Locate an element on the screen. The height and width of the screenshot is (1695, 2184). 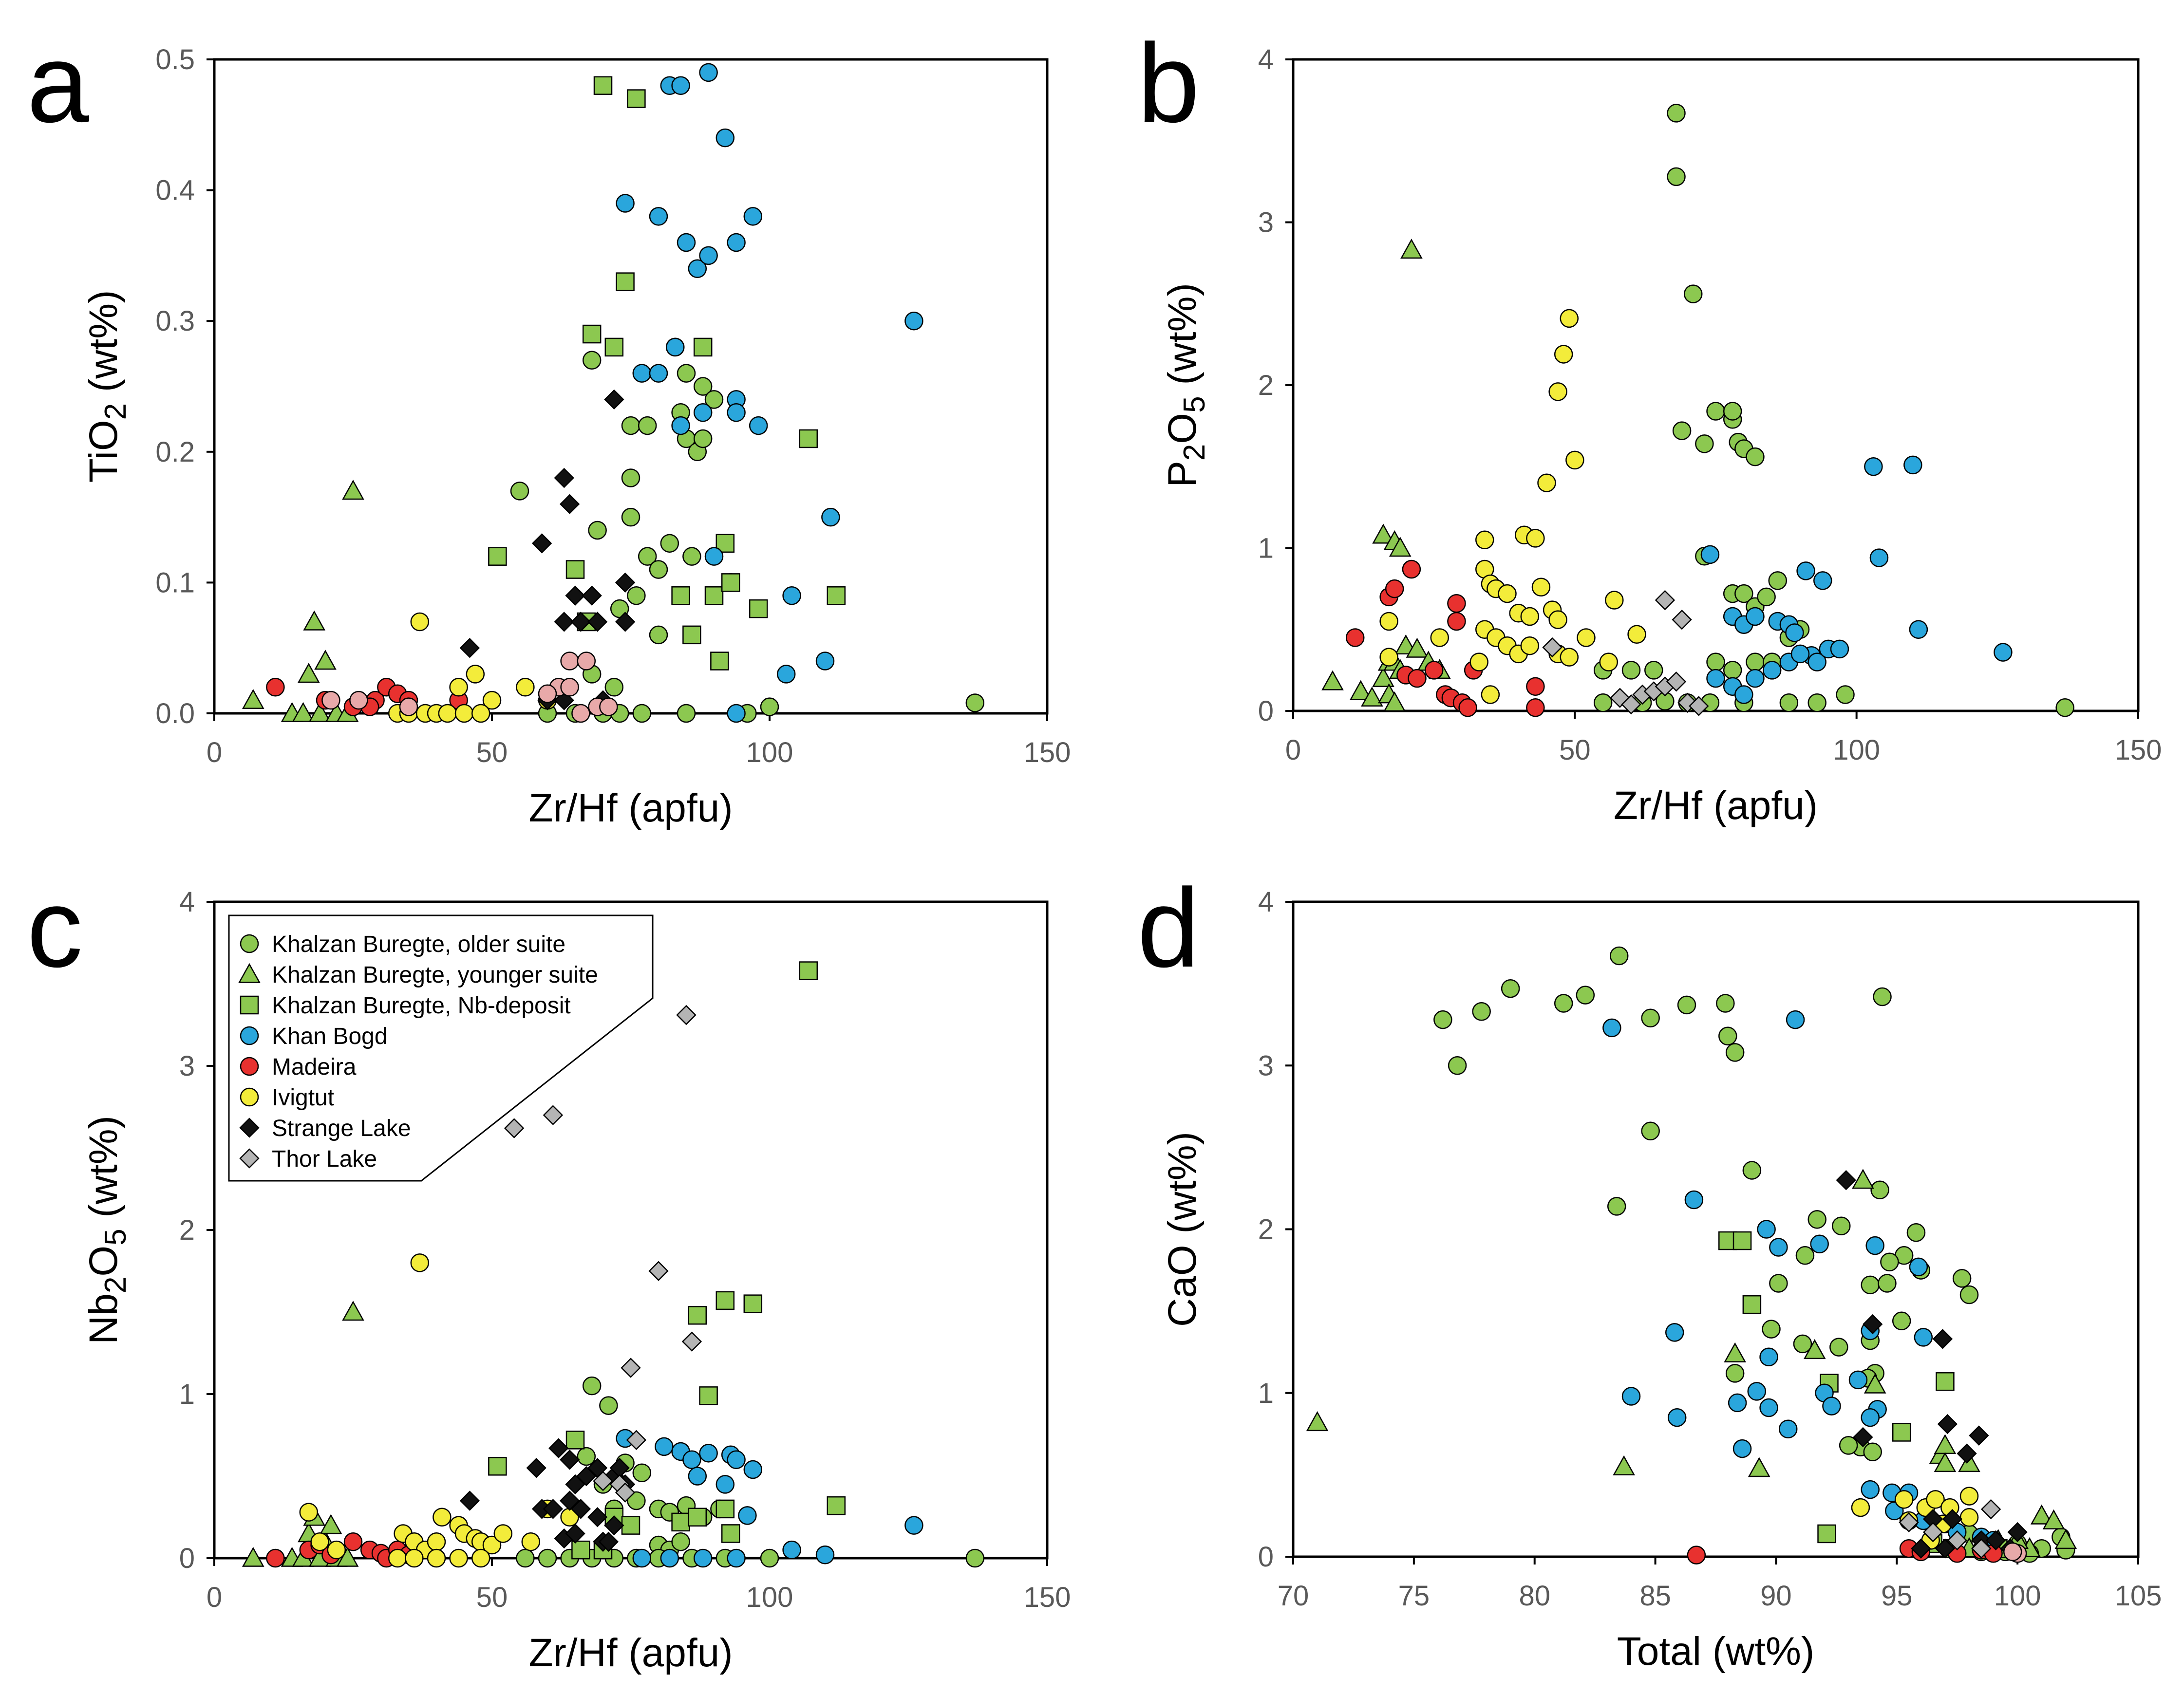
x-tick-label: 150 is located at coordinates (2138, 750).